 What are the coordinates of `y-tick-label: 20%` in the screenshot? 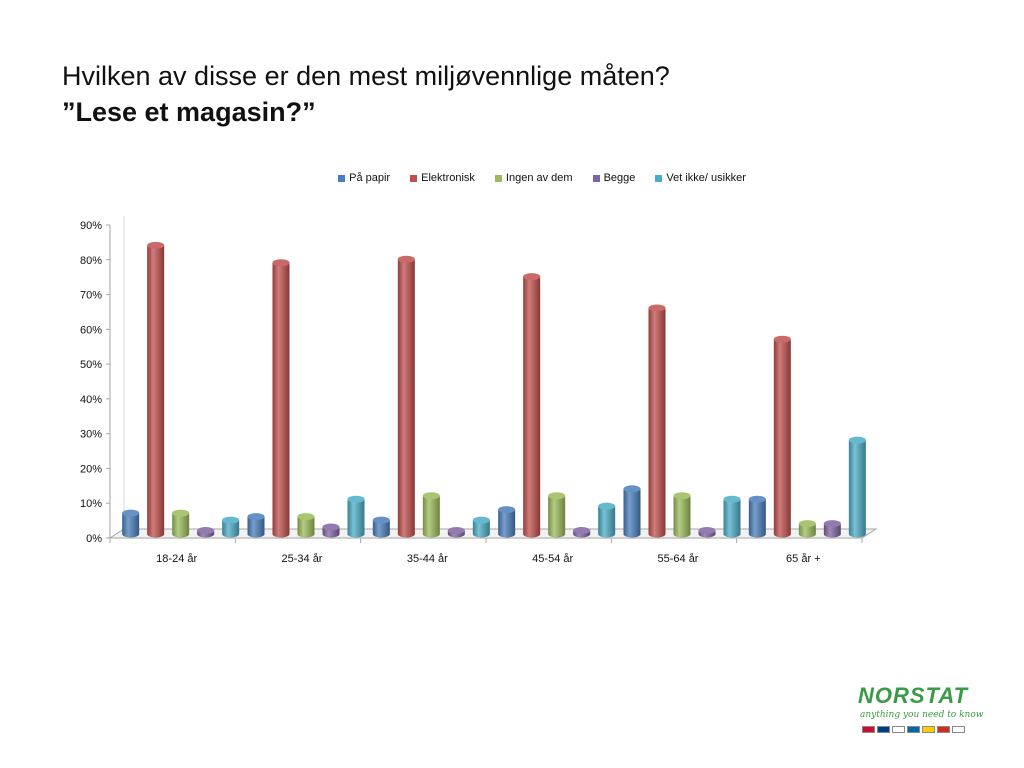 It's located at (91, 469).